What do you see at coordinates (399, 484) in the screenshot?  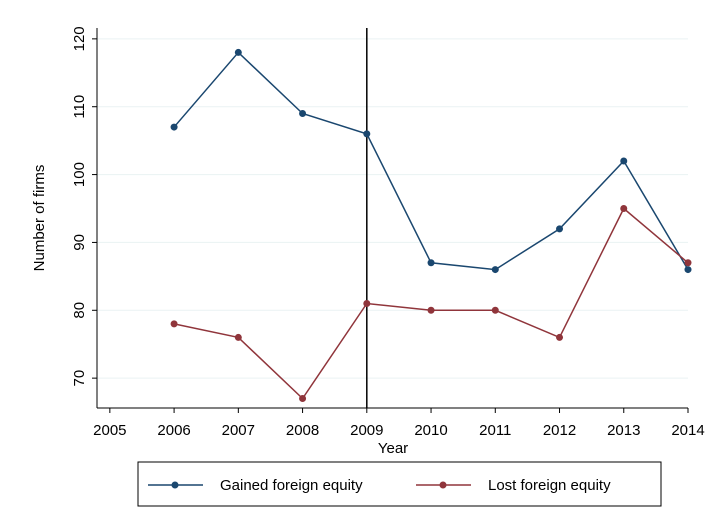 I see `legend-box` at bounding box center [399, 484].